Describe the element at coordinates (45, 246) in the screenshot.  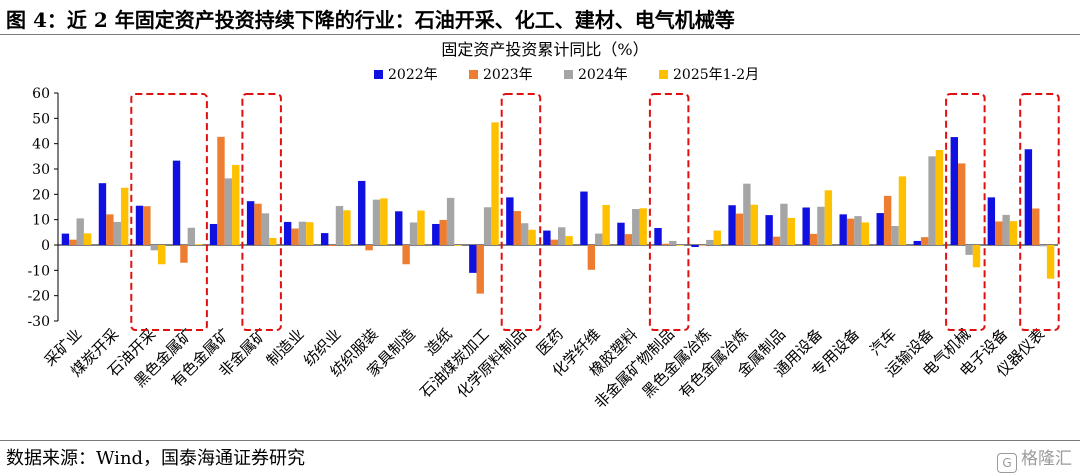
I see `y-tick-label: 0` at that location.